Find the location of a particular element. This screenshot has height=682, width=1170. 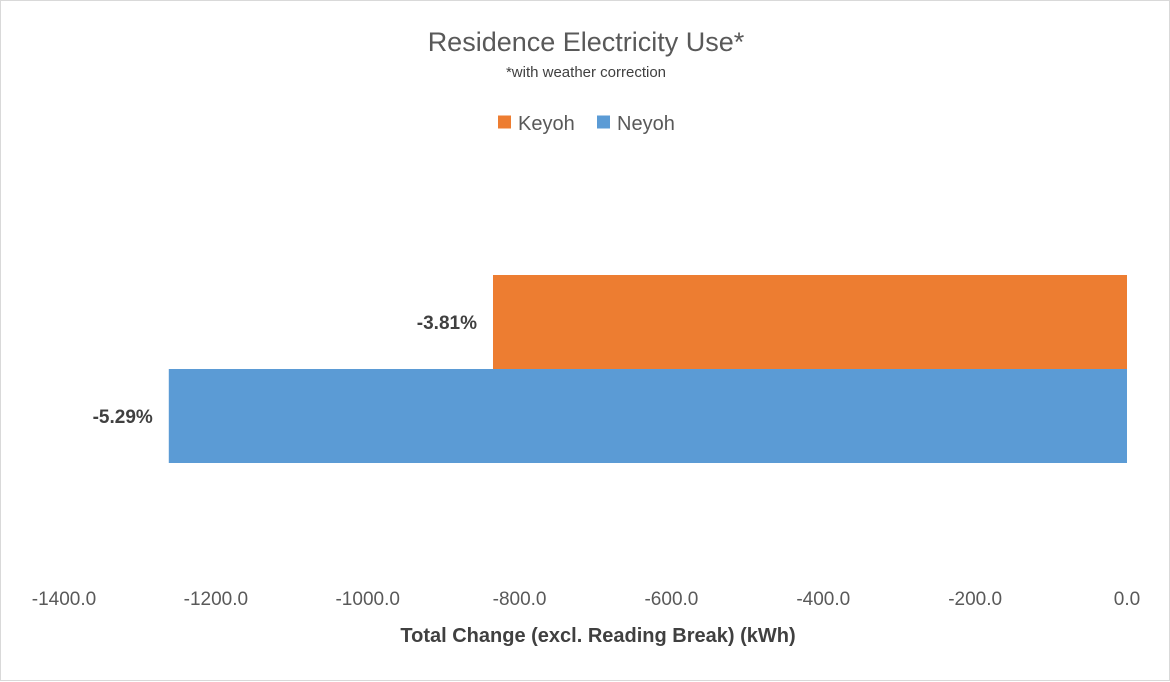

bar-keyoh is located at coordinates (809, 322).